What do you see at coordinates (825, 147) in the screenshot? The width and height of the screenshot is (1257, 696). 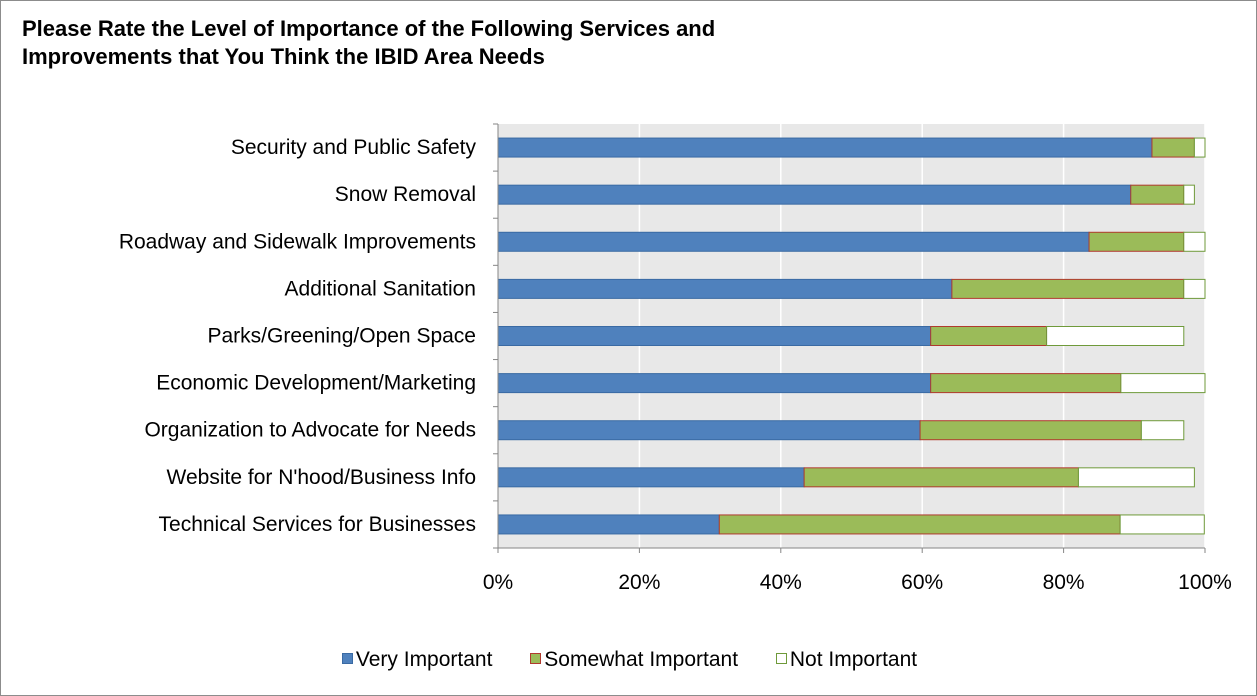 I see `bar-very-important-security-and-public-safety` at bounding box center [825, 147].